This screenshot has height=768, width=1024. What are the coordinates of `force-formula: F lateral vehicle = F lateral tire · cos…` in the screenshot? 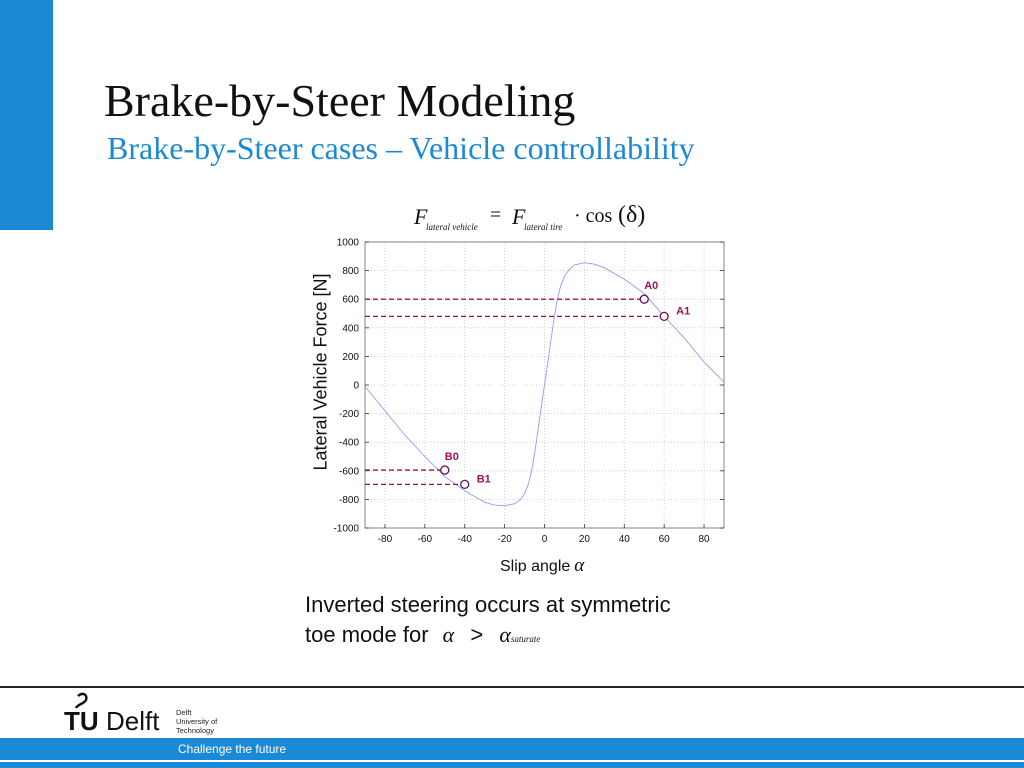 It's located at (542, 218).